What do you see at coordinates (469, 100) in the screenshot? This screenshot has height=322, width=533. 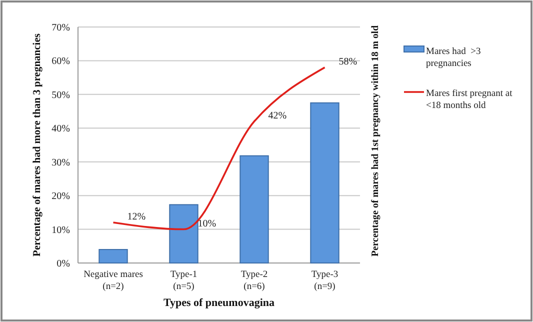 I see `legend-label: Mares first pregnant at <18 months old` at bounding box center [469, 100].